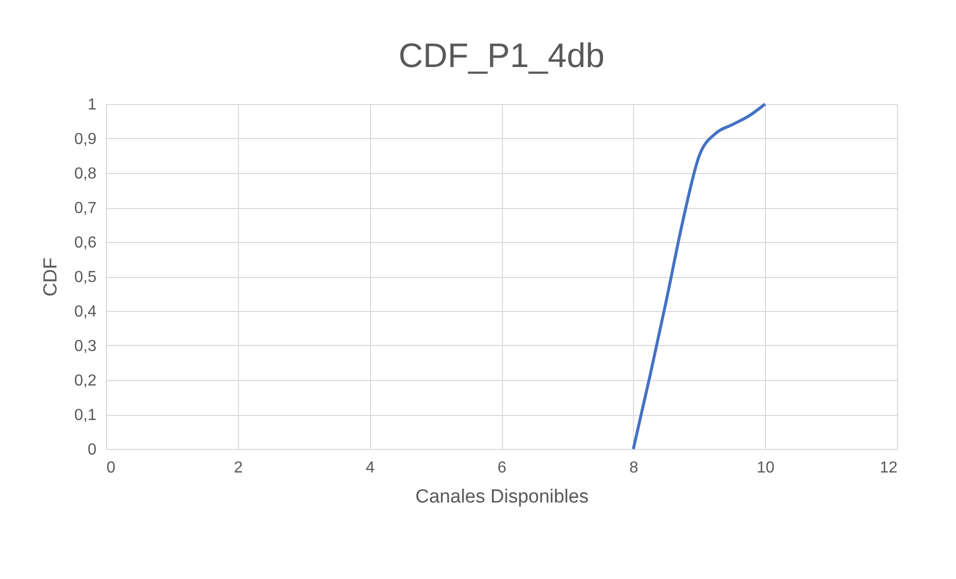  What do you see at coordinates (889, 468) in the screenshot?
I see `x-tick-label: 12` at bounding box center [889, 468].